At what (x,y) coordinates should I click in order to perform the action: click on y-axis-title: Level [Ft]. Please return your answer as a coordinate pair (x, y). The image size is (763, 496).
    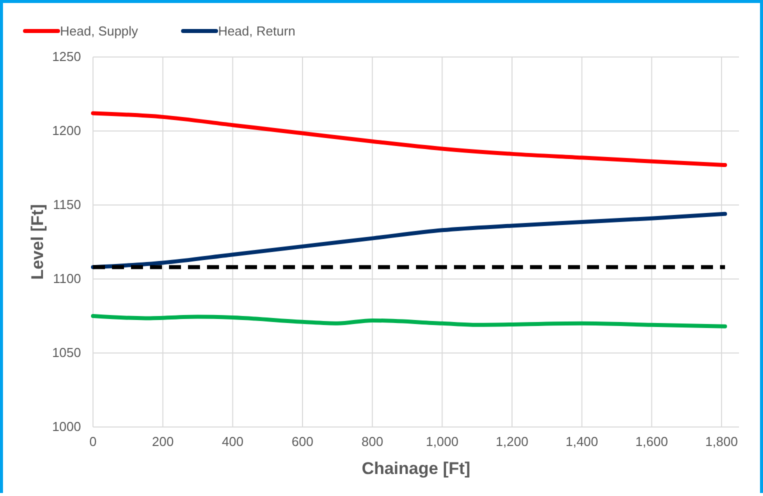
    Looking at the image, I should click on (37, 242).